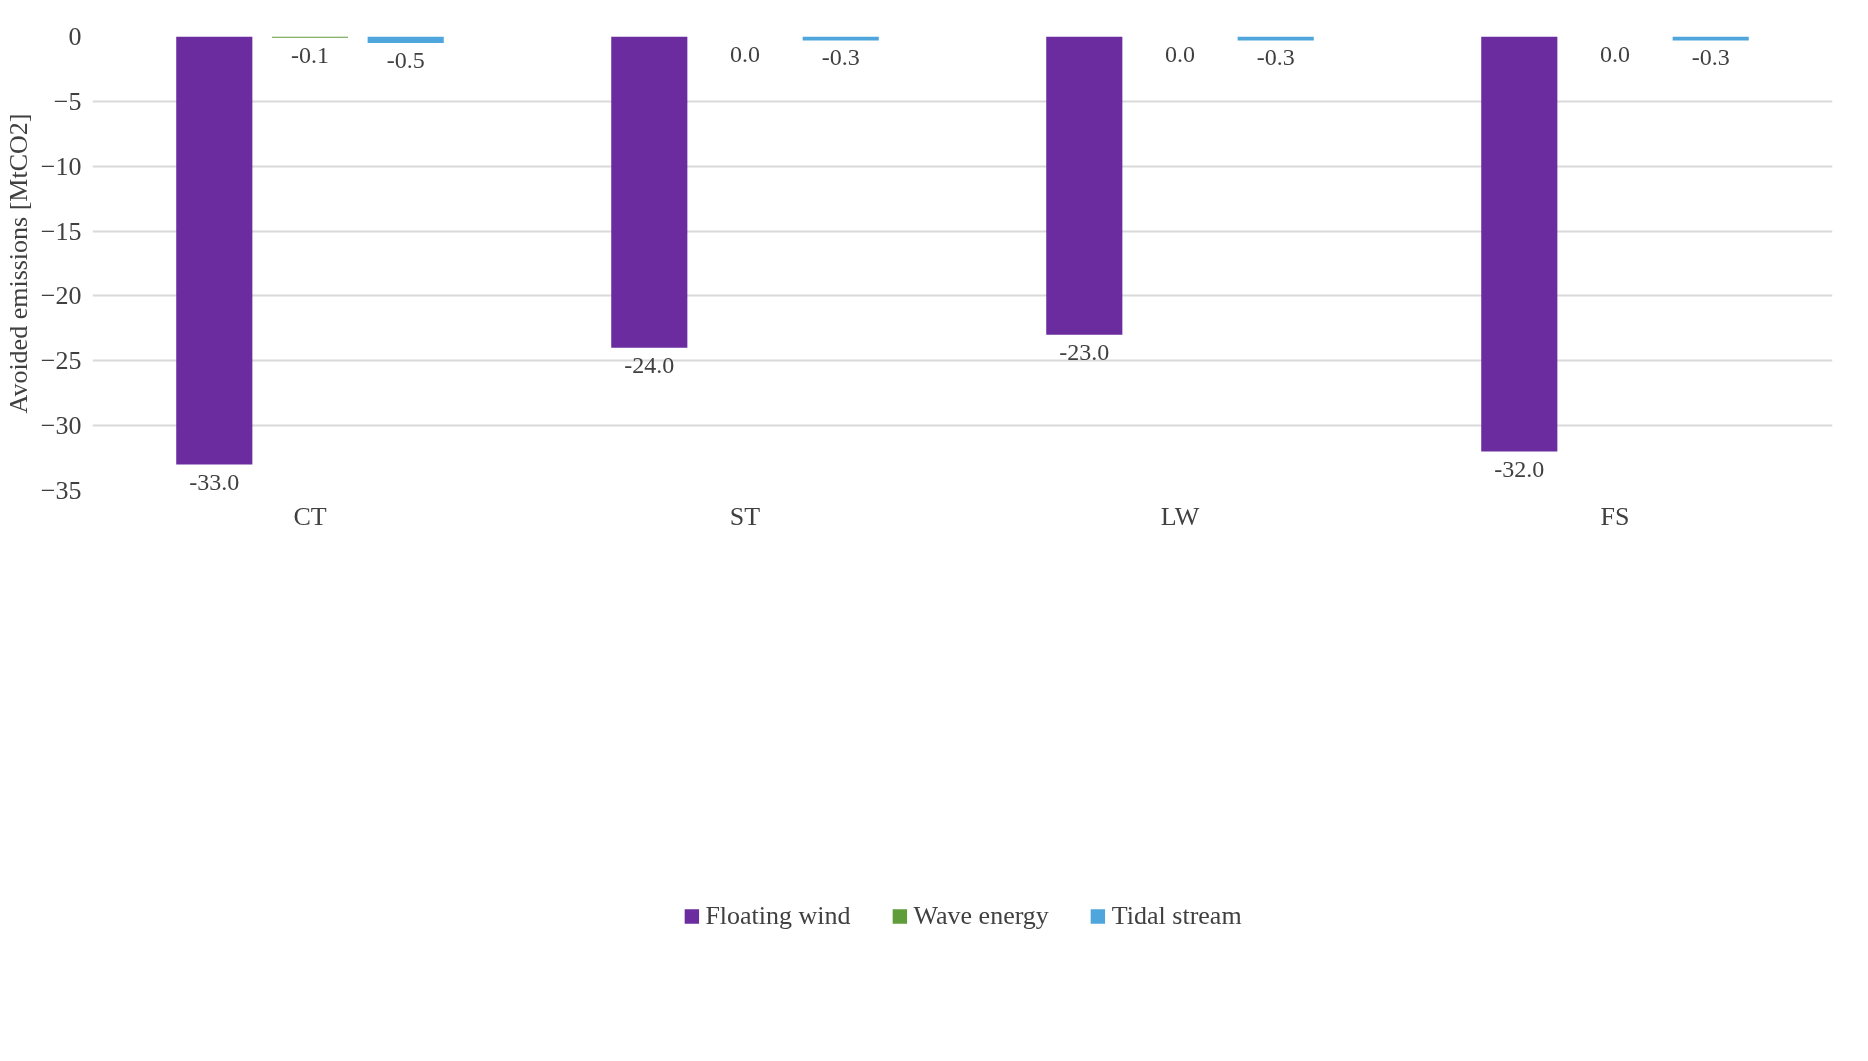 The width and height of the screenshot is (1868, 1061). What do you see at coordinates (61, 166) in the screenshot?
I see `y-tick-label: −10` at bounding box center [61, 166].